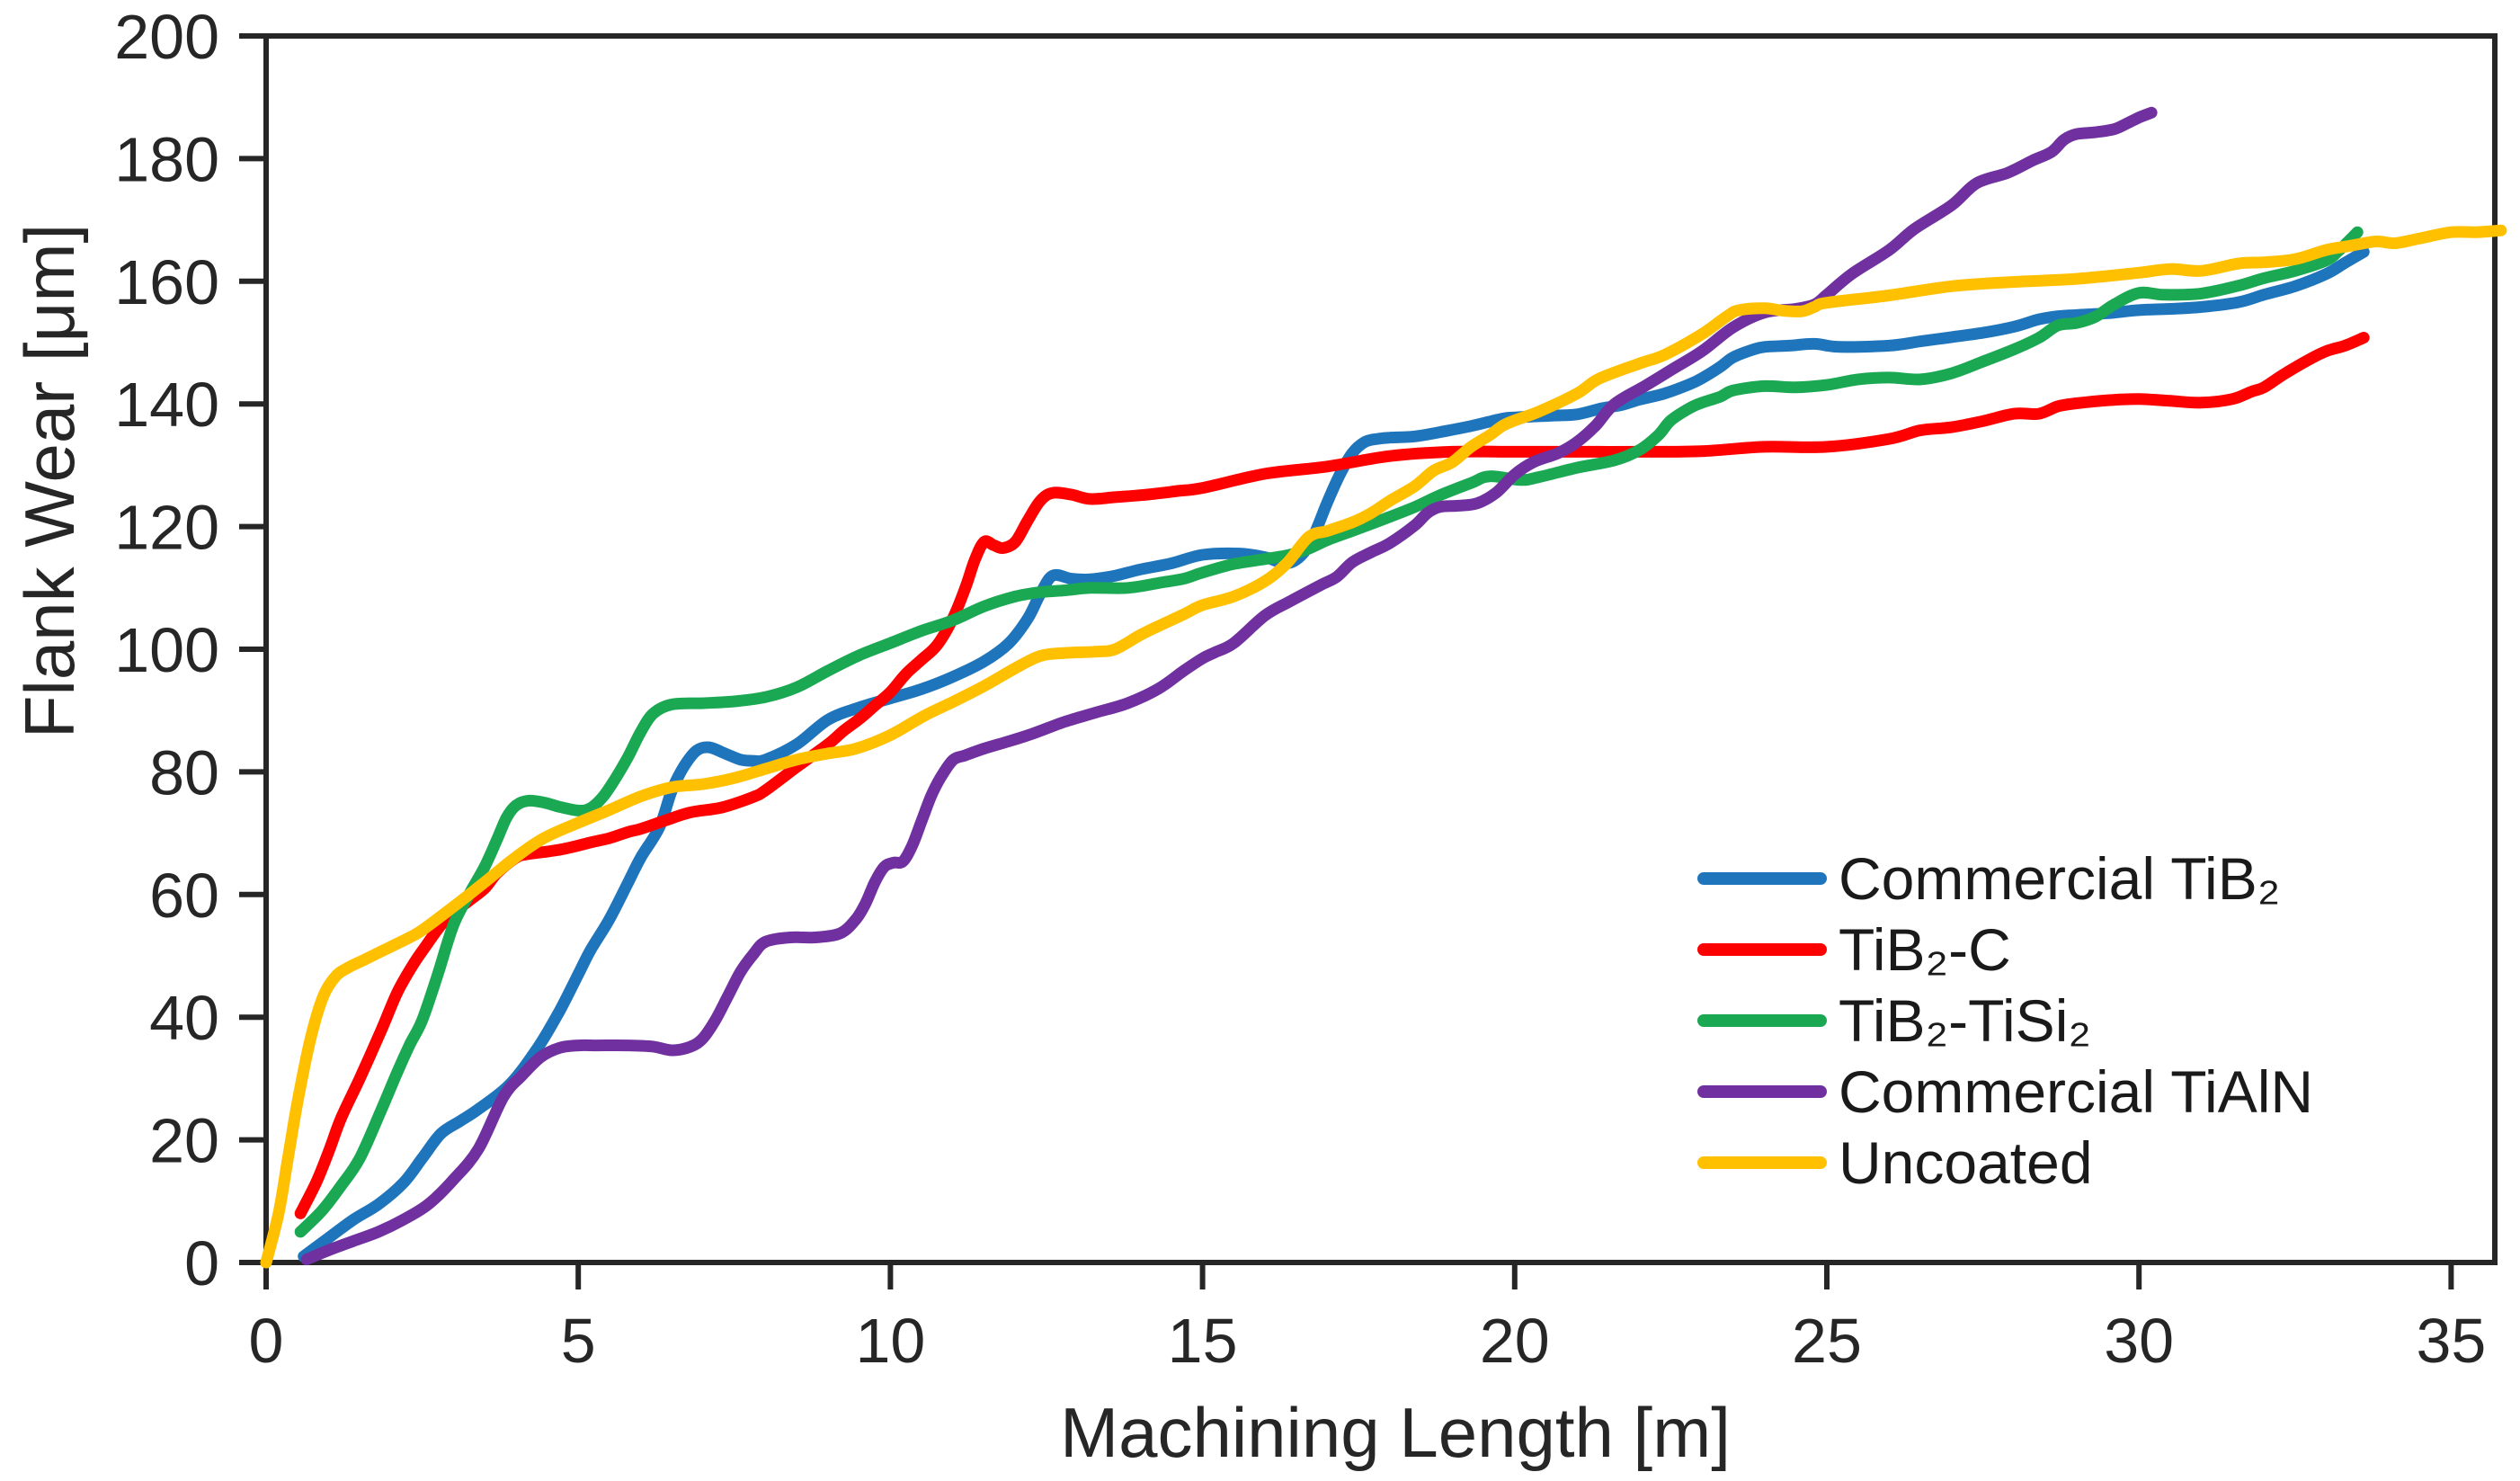 This screenshot has height=1481, width=2520. Describe the element at coordinates (201, 1263) in the screenshot. I see `y-tick-label: 0` at that location.